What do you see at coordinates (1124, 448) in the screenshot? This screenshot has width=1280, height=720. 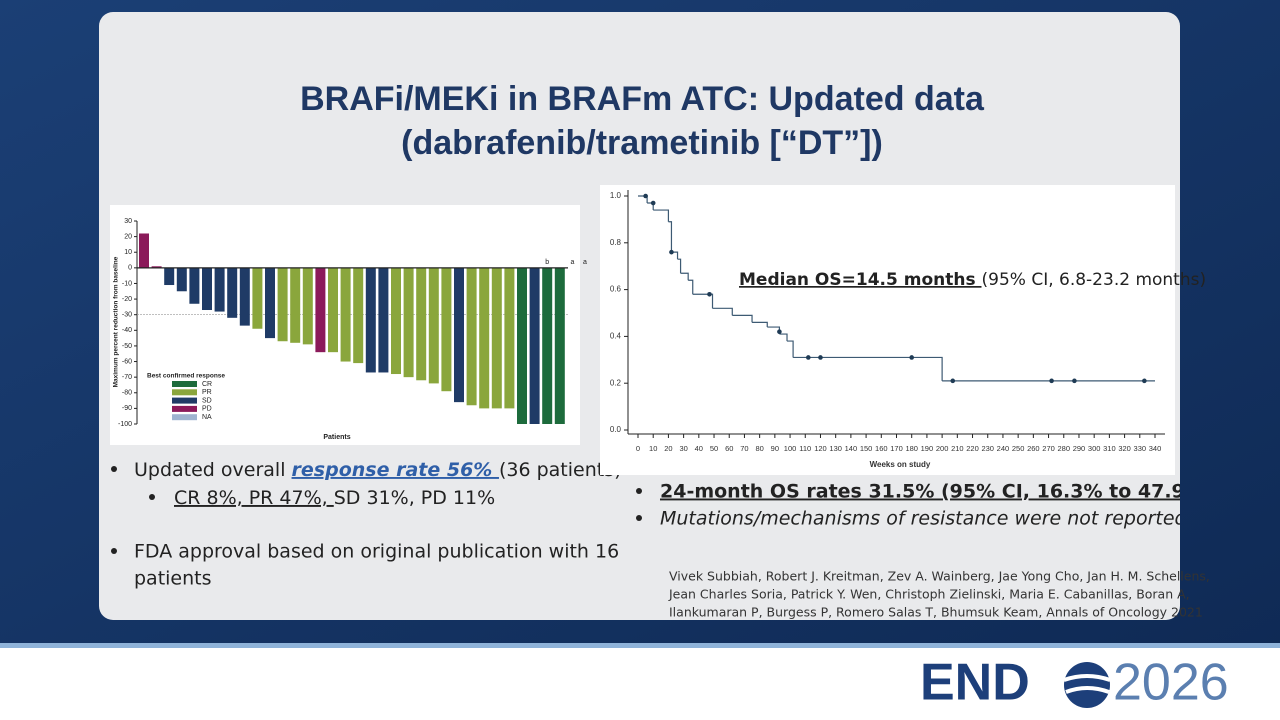 I see `x-tick-label: 320` at bounding box center [1124, 448].